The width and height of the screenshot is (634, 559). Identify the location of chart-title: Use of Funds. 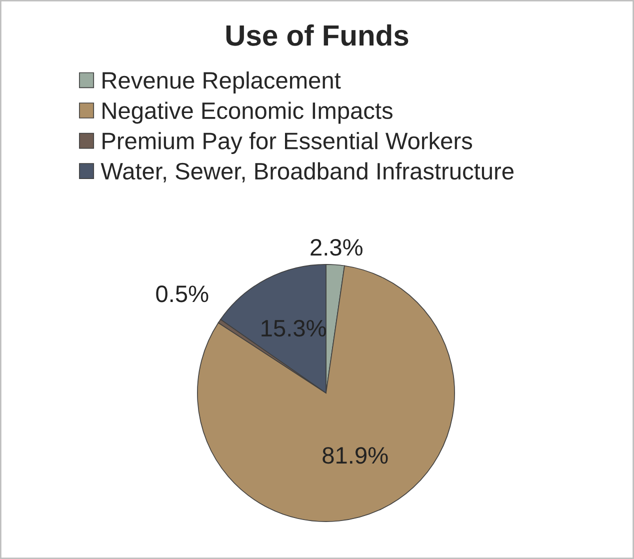
(317, 35).